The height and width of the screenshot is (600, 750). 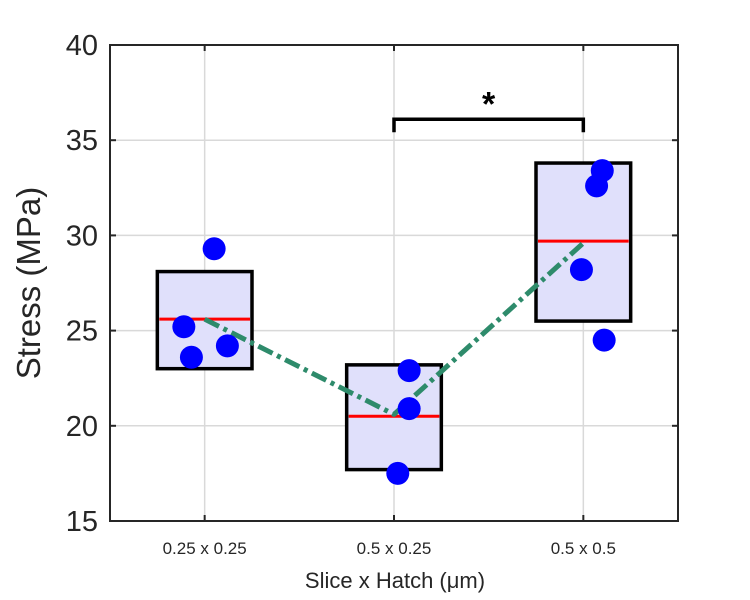 I want to click on x-tick-label: 0.25 x 0.25, so click(x=205, y=548).